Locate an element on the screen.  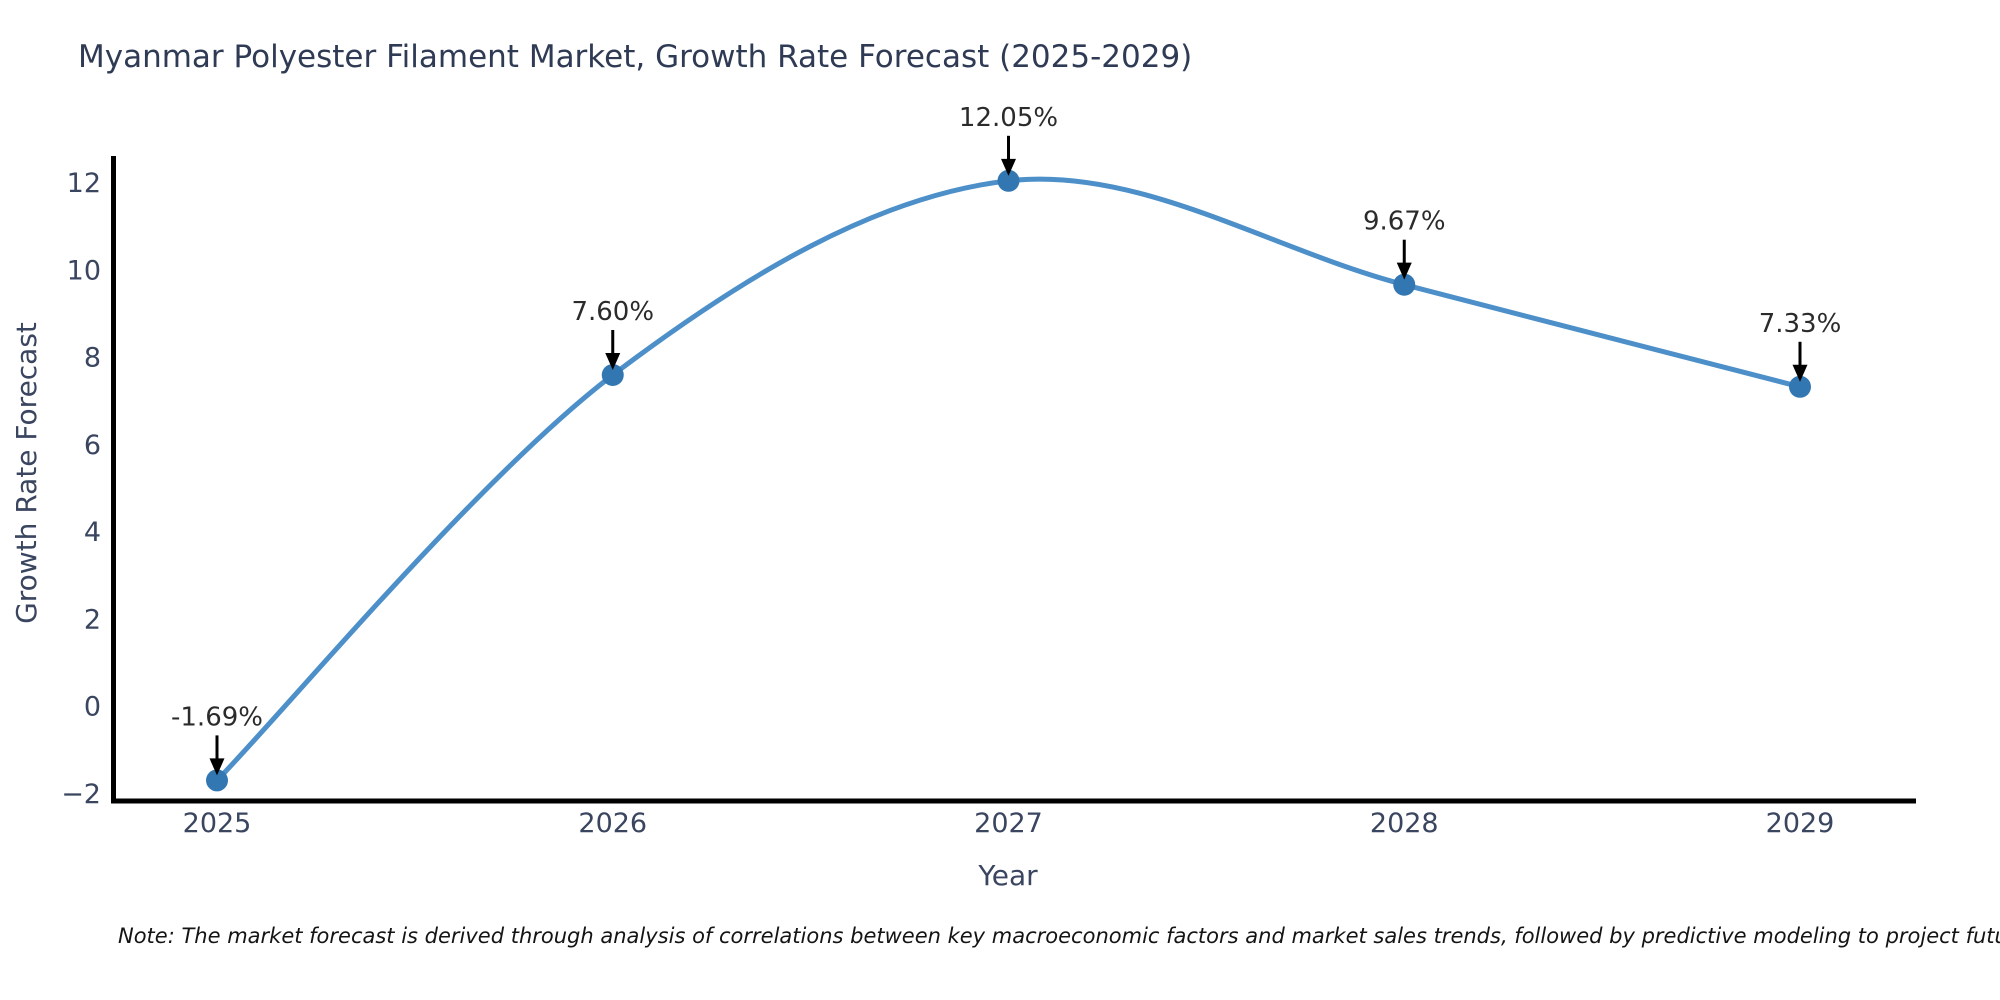
y-tick-label: 0 is located at coordinates (92, 707).